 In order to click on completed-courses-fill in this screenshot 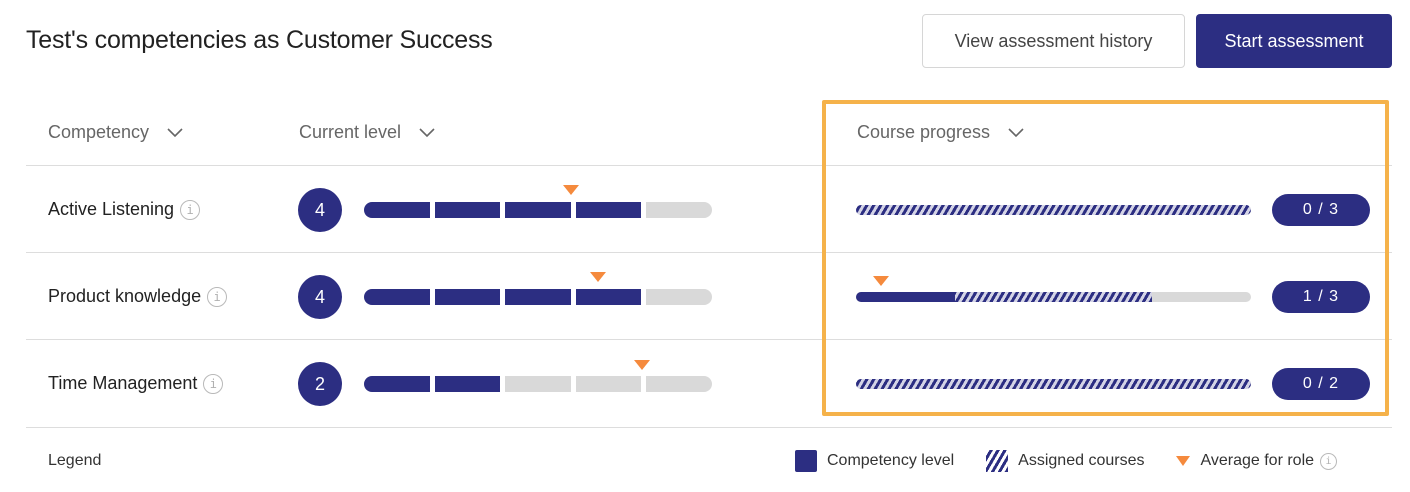, I will do `click(905, 297)`.